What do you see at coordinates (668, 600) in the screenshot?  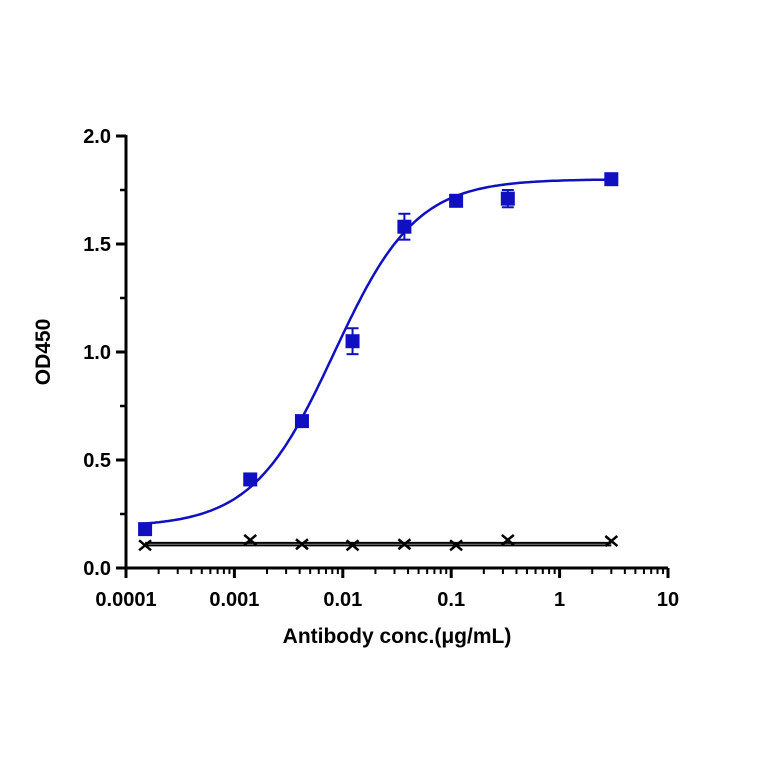 I see `x-tick-label: 10` at bounding box center [668, 600].